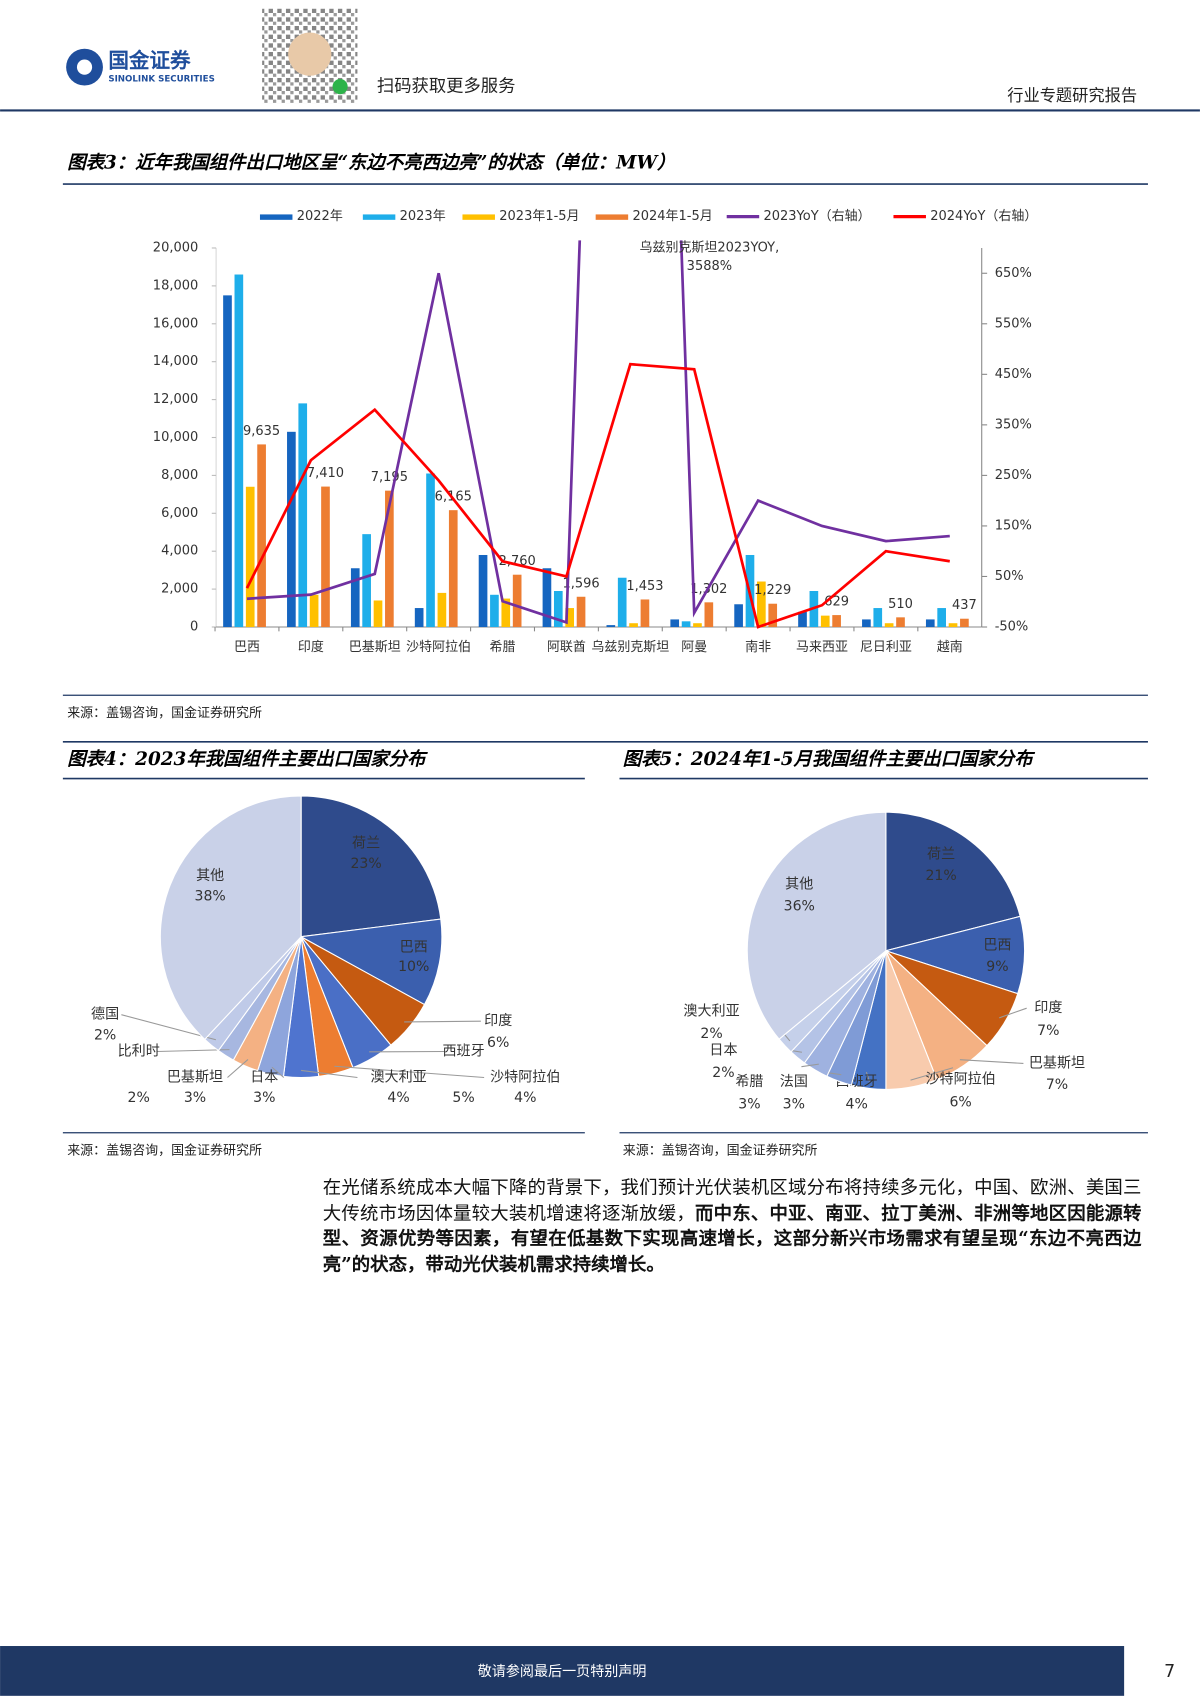 Image resolution: width=1200 pixels, height=1698 pixels. What do you see at coordinates (886, 647) in the screenshot?
I see `x-tick-label: 尼日利亚` at bounding box center [886, 647].